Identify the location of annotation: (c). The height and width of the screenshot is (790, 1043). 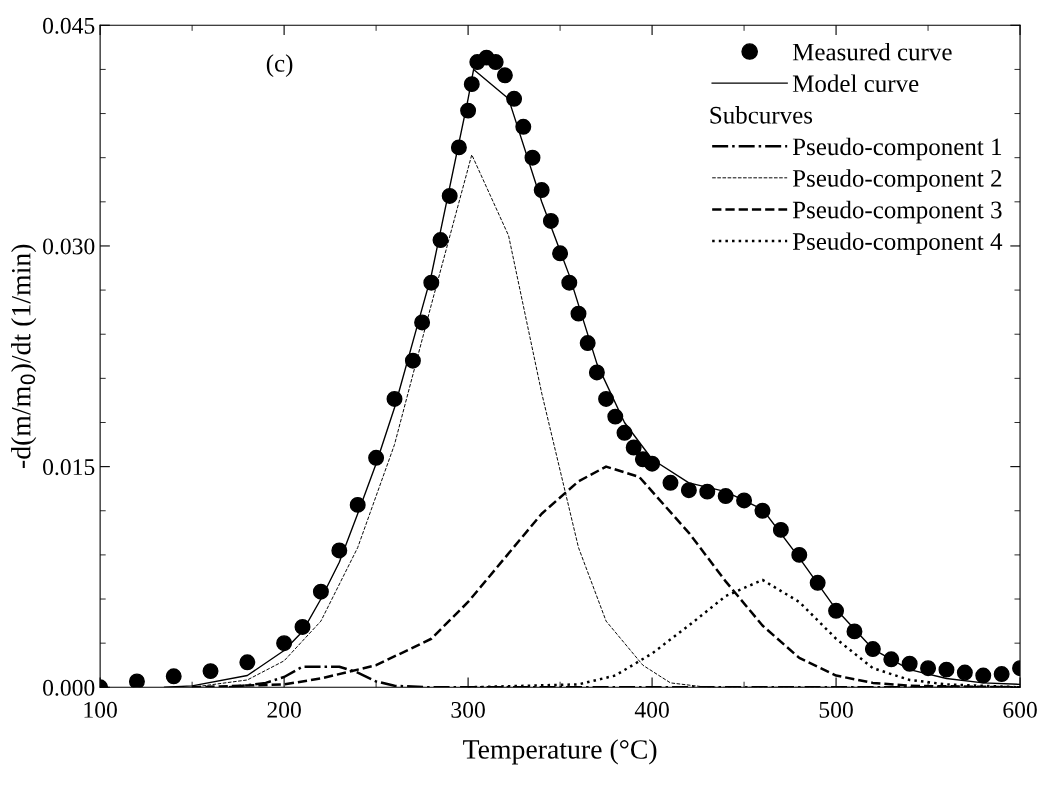
(279, 65).